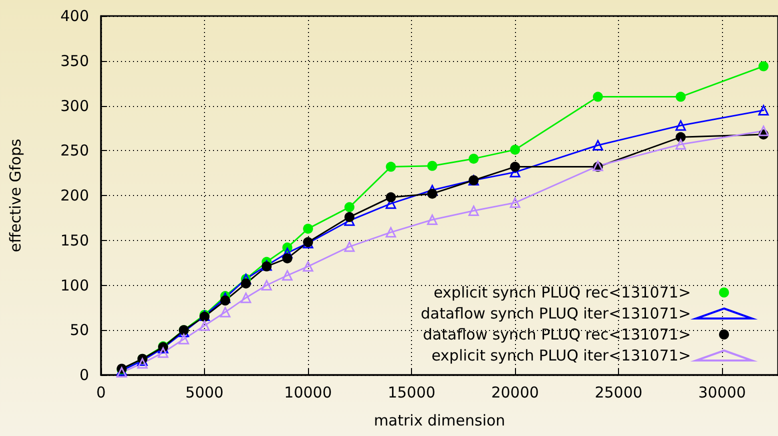 This screenshot has height=436, width=778. What do you see at coordinates (618, 393) in the screenshot?
I see `x-tick-label: 25000` at bounding box center [618, 393].